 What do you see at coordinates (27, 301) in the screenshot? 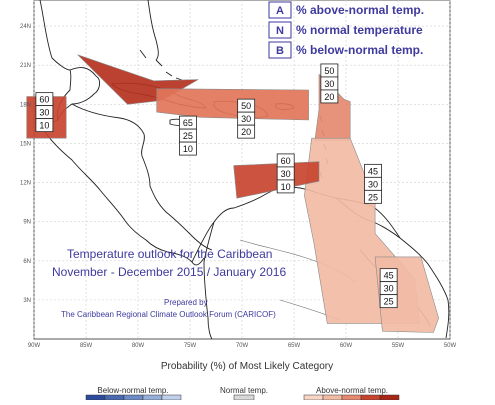
I see `lat-tick-label: 3N` at bounding box center [27, 301].